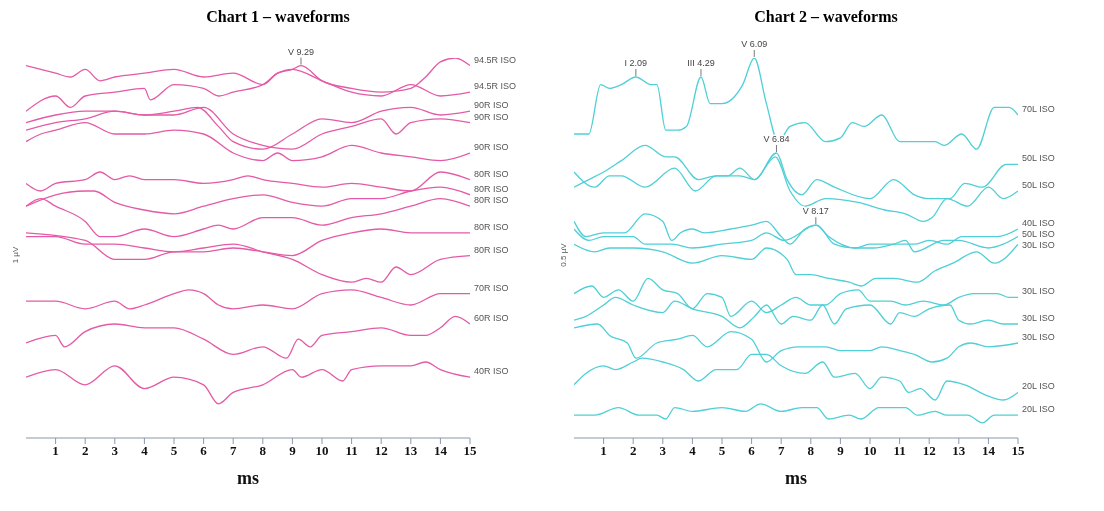 The image size is (1104, 511). Describe the element at coordinates (491, 318) in the screenshot. I see `series-label: 60R ISO` at that location.